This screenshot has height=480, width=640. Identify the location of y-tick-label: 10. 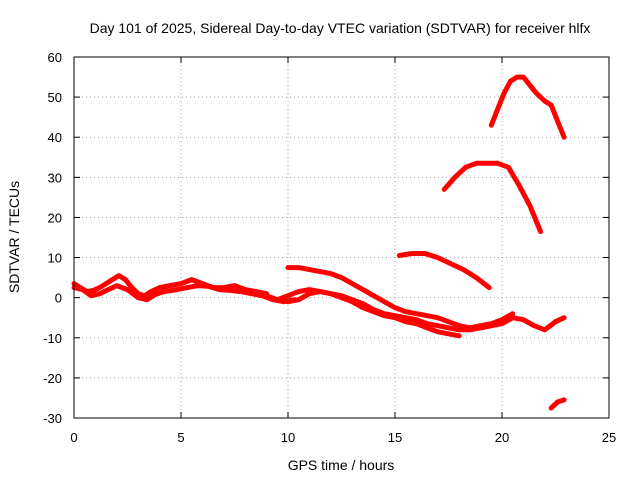
(55, 258).